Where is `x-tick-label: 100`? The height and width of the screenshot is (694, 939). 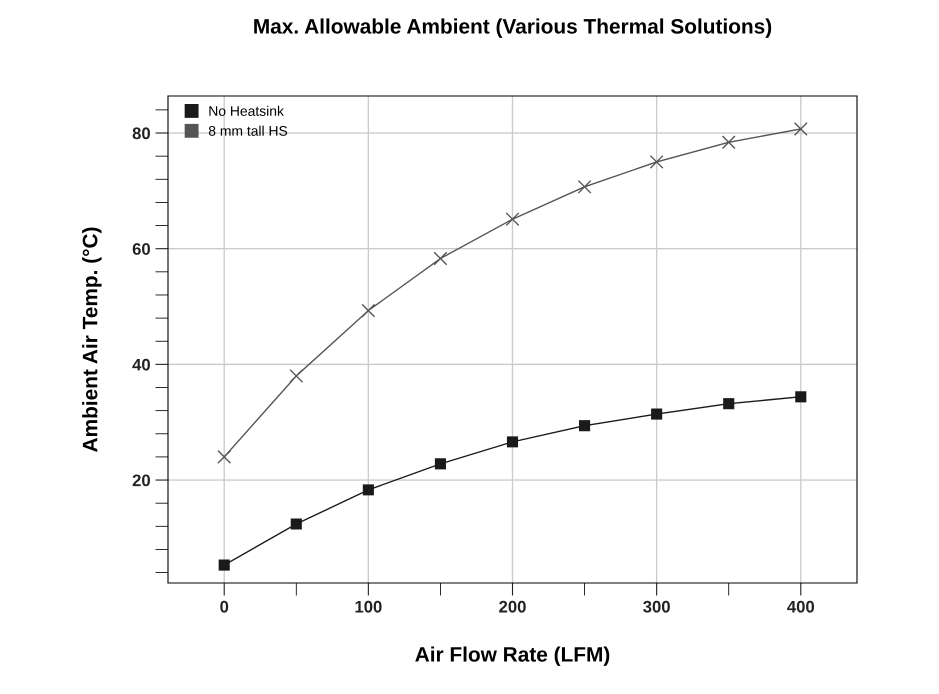
x-tick-label: 100 is located at coordinates (369, 606).